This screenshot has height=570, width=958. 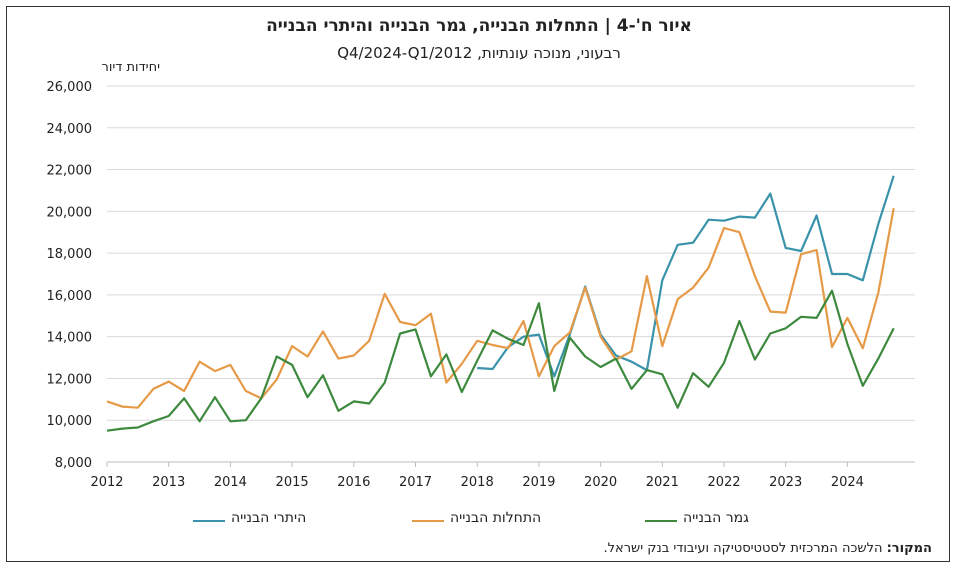 What do you see at coordinates (292, 482) in the screenshot?
I see `x-tick-label: 2015` at bounding box center [292, 482].